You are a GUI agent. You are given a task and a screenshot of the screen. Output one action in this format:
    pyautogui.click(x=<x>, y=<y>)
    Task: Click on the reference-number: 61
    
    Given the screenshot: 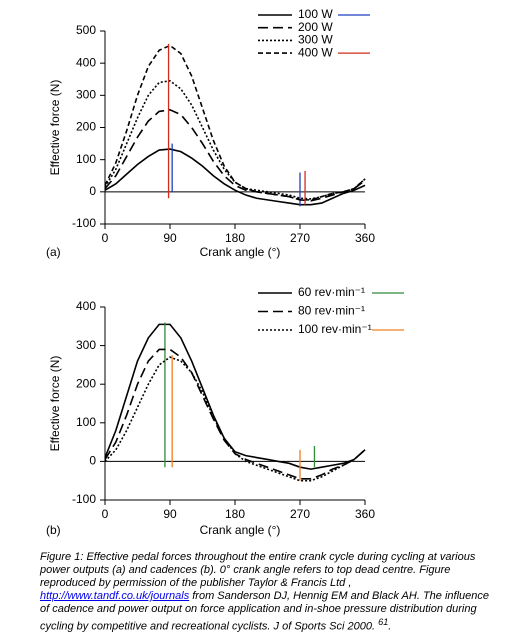 What is the action you would take?
    pyautogui.click(x=383, y=622)
    